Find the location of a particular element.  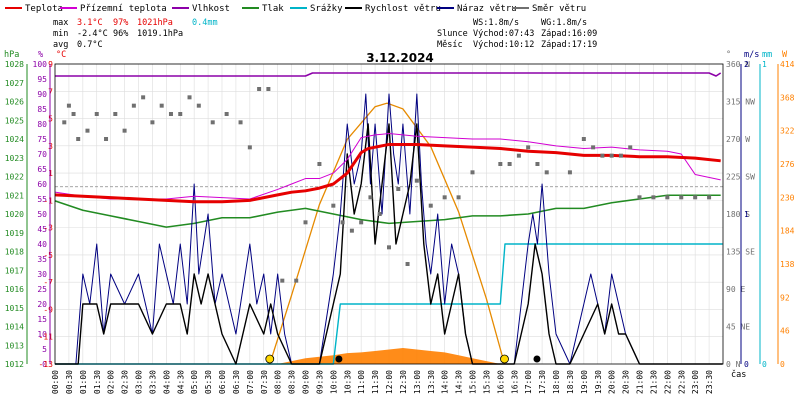

x-tick-label: 14:30 is located at coordinates (459, 382).